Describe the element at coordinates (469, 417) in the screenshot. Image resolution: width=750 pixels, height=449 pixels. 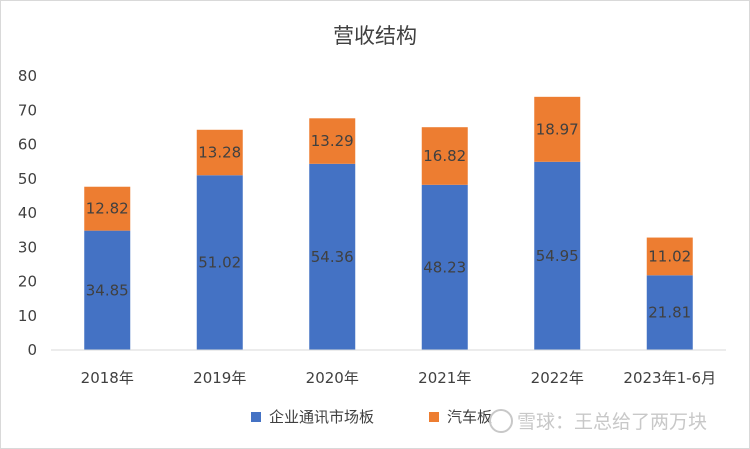
I see `legend-label: 汽车板` at that location.